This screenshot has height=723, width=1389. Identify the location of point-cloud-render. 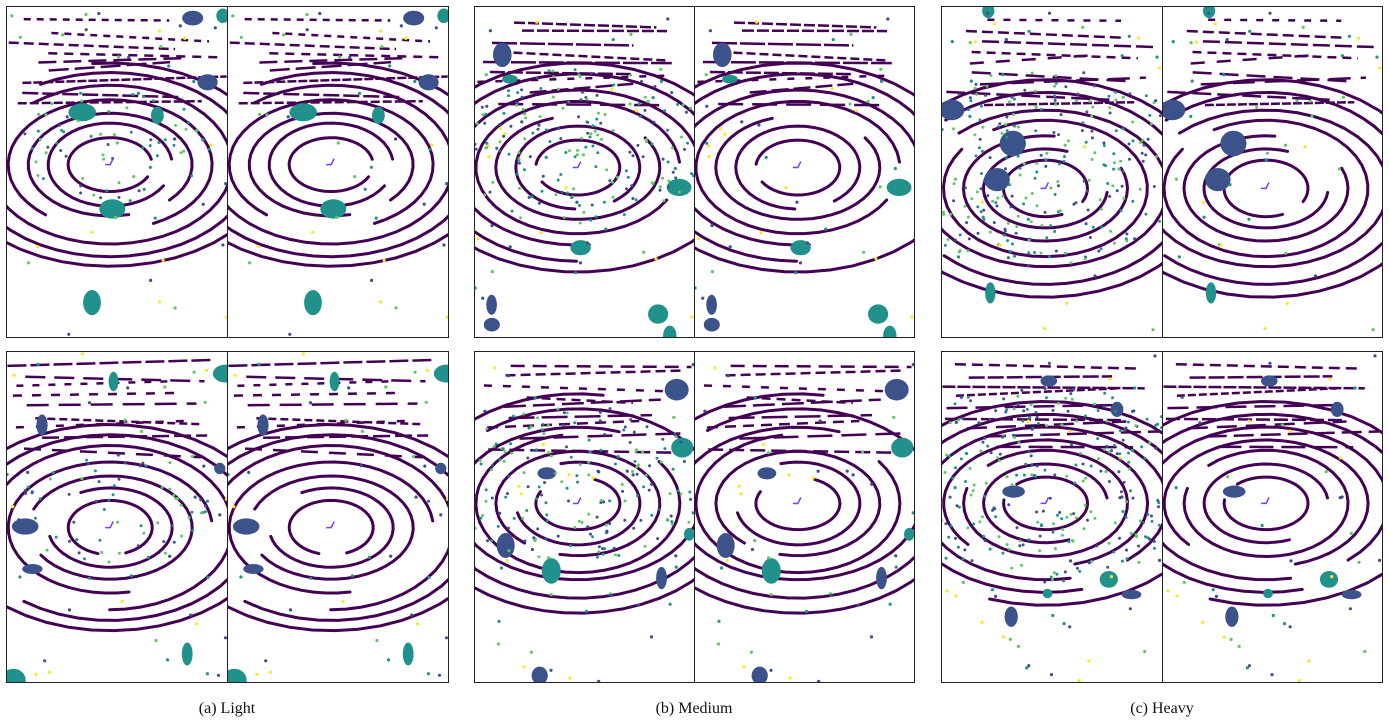
(584, 177).